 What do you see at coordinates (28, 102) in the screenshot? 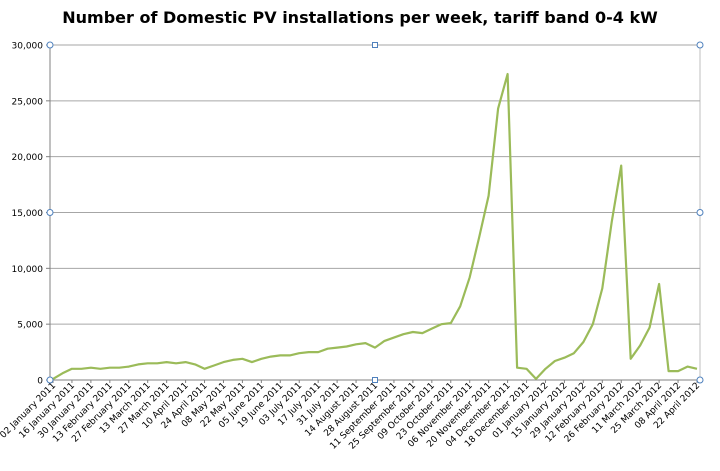
I see `y-tick-label: 25,000` at bounding box center [28, 102].